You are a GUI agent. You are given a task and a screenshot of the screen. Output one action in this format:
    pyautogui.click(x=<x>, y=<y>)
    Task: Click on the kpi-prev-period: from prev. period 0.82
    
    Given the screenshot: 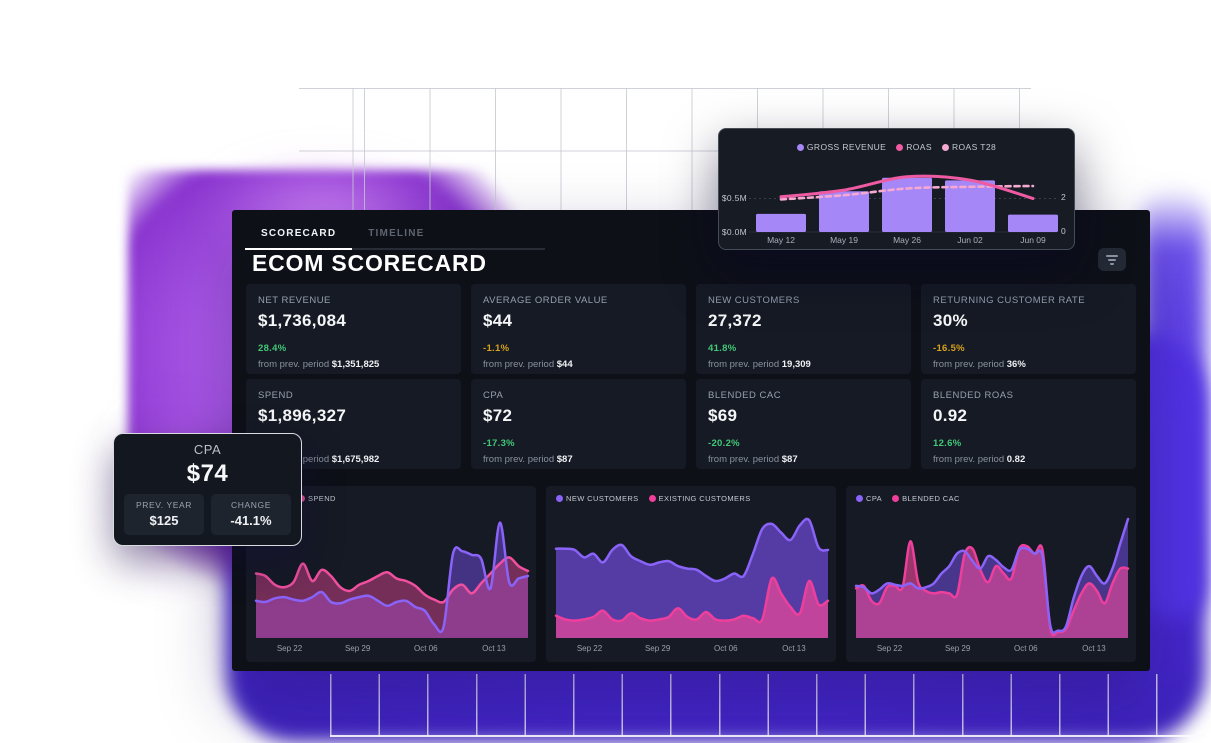 What is the action you would take?
    pyautogui.click(x=979, y=459)
    